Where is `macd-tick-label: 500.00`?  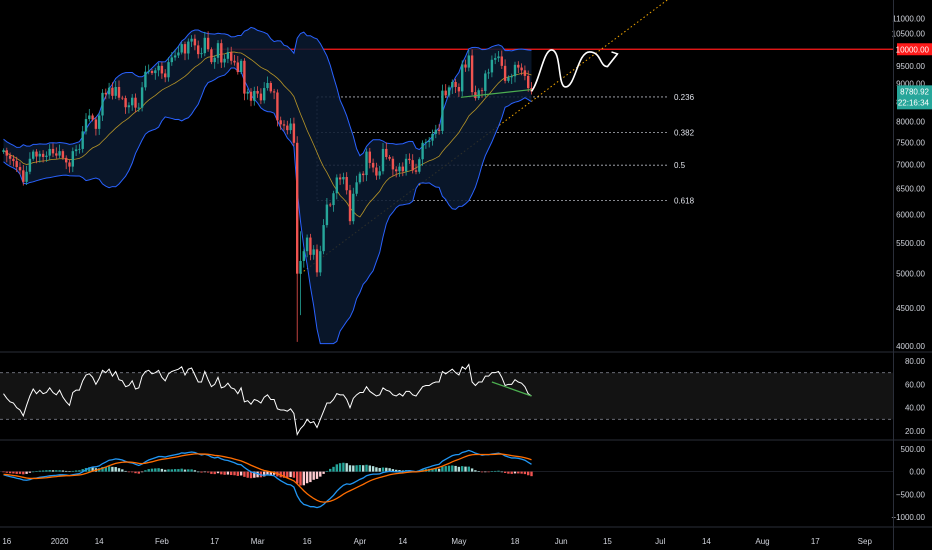 macd-tick-label: 500.00 is located at coordinates (913, 449).